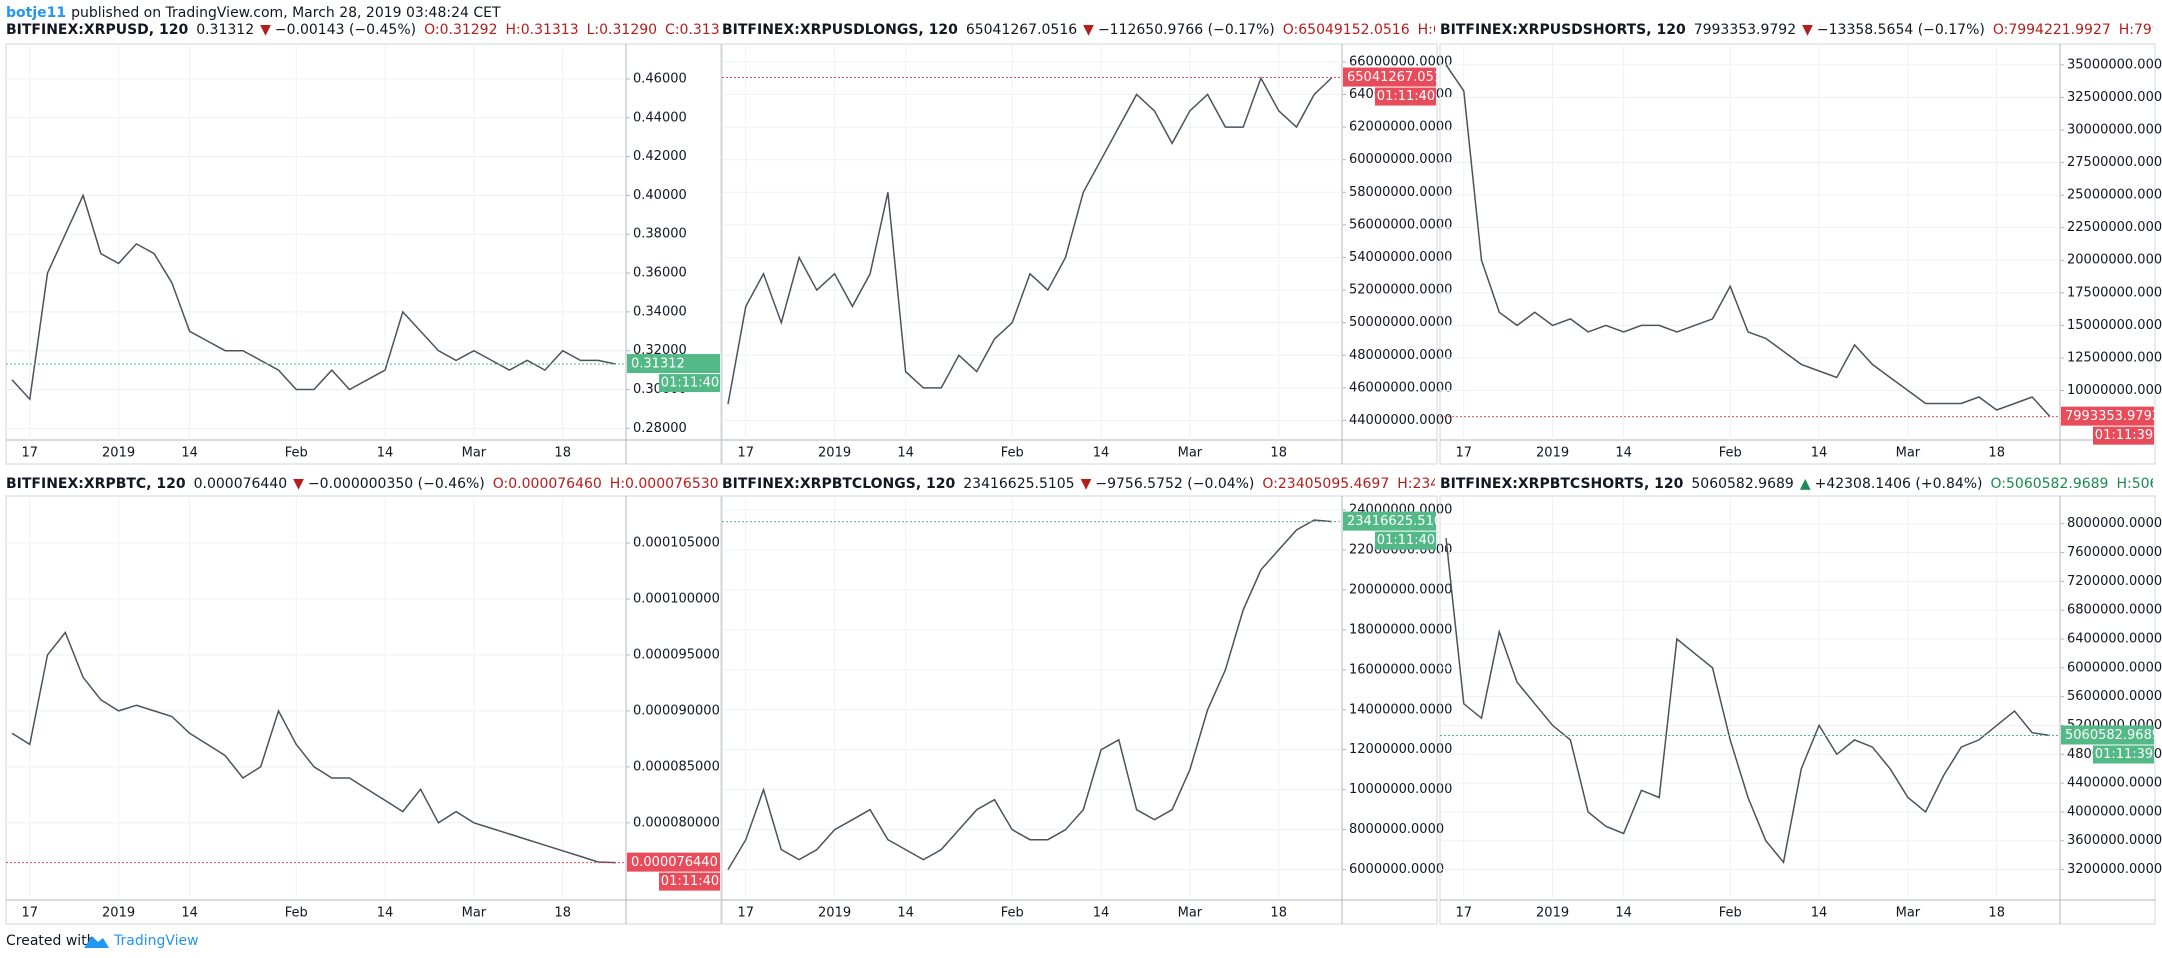 The height and width of the screenshot is (958, 2162). Describe the element at coordinates (660, 78) in the screenshot. I see `y-tick-label: 0.46000` at that location.